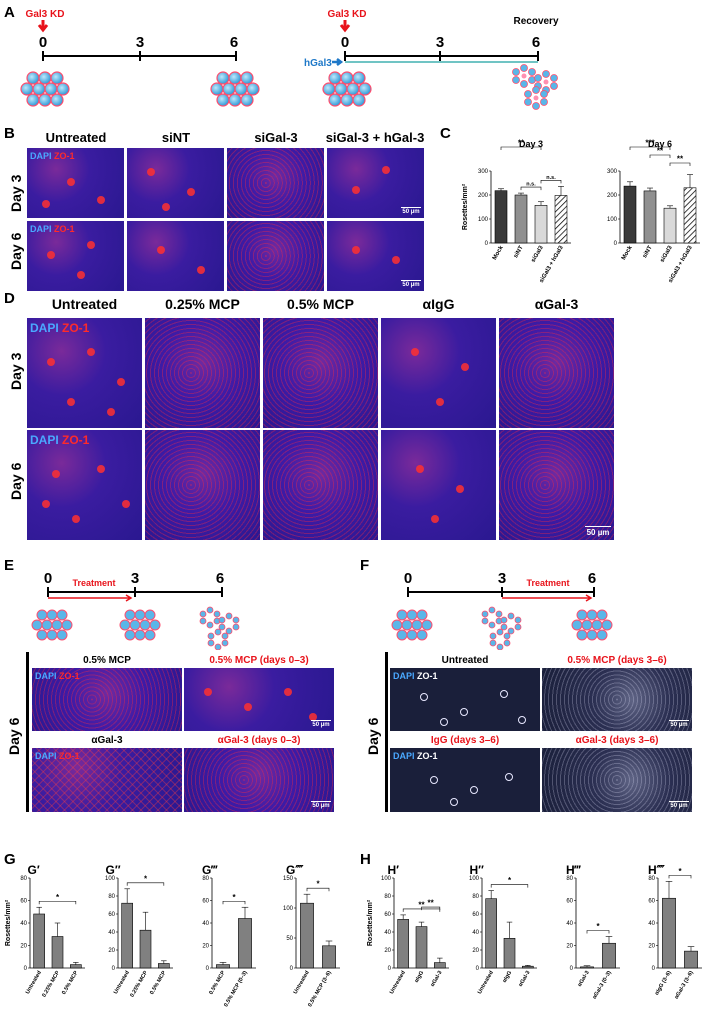 The image size is (717, 1018). I want to click on kd-arrow-left-icon, so click(43, 26).